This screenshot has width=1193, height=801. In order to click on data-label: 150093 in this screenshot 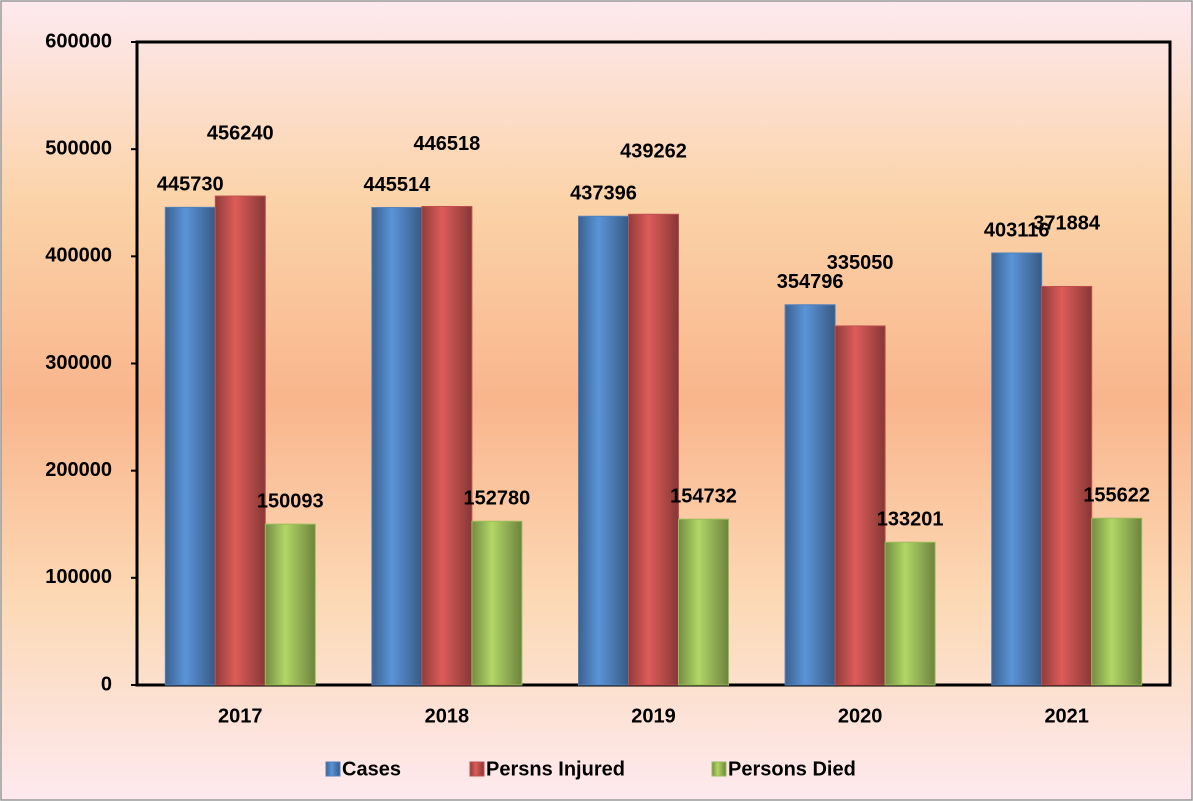, I will do `click(290, 501)`.